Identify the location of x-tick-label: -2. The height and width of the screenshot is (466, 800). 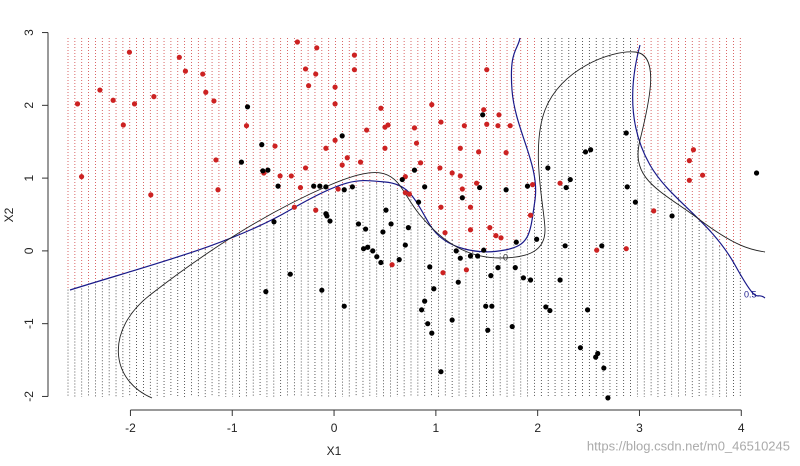
(130, 428).